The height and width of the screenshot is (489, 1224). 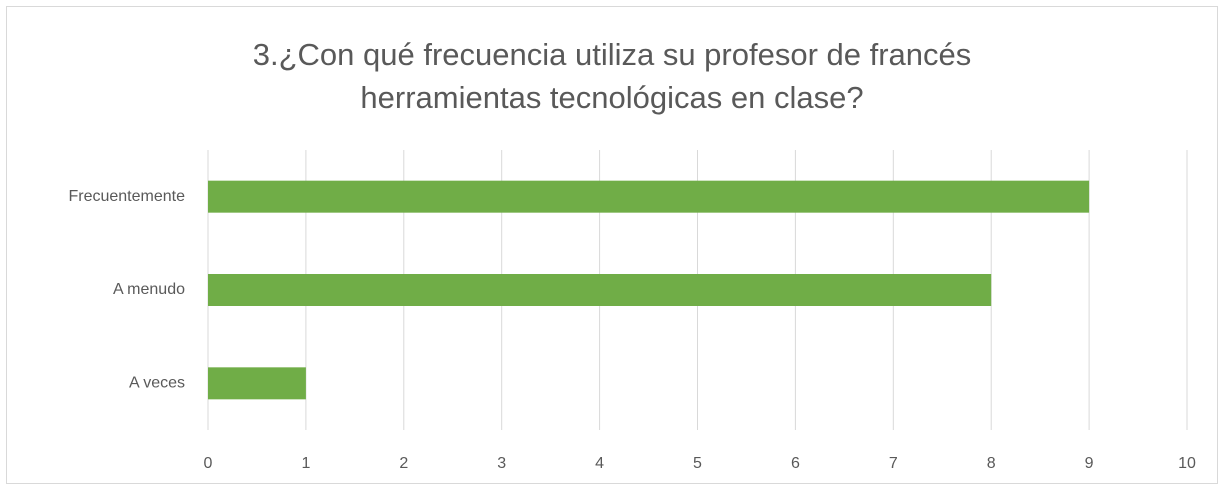 I want to click on x-tick-label: 0, so click(x=208, y=463).